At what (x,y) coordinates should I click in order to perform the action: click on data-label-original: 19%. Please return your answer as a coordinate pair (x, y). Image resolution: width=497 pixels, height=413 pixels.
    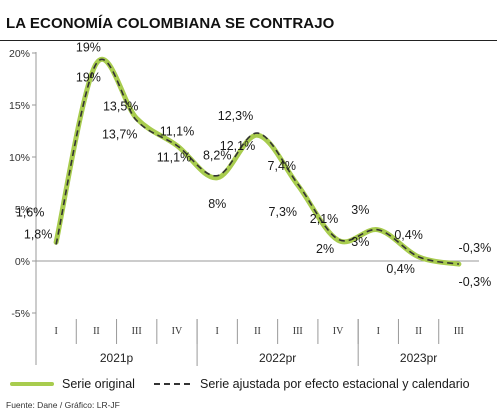
    Looking at the image, I should click on (88, 77).